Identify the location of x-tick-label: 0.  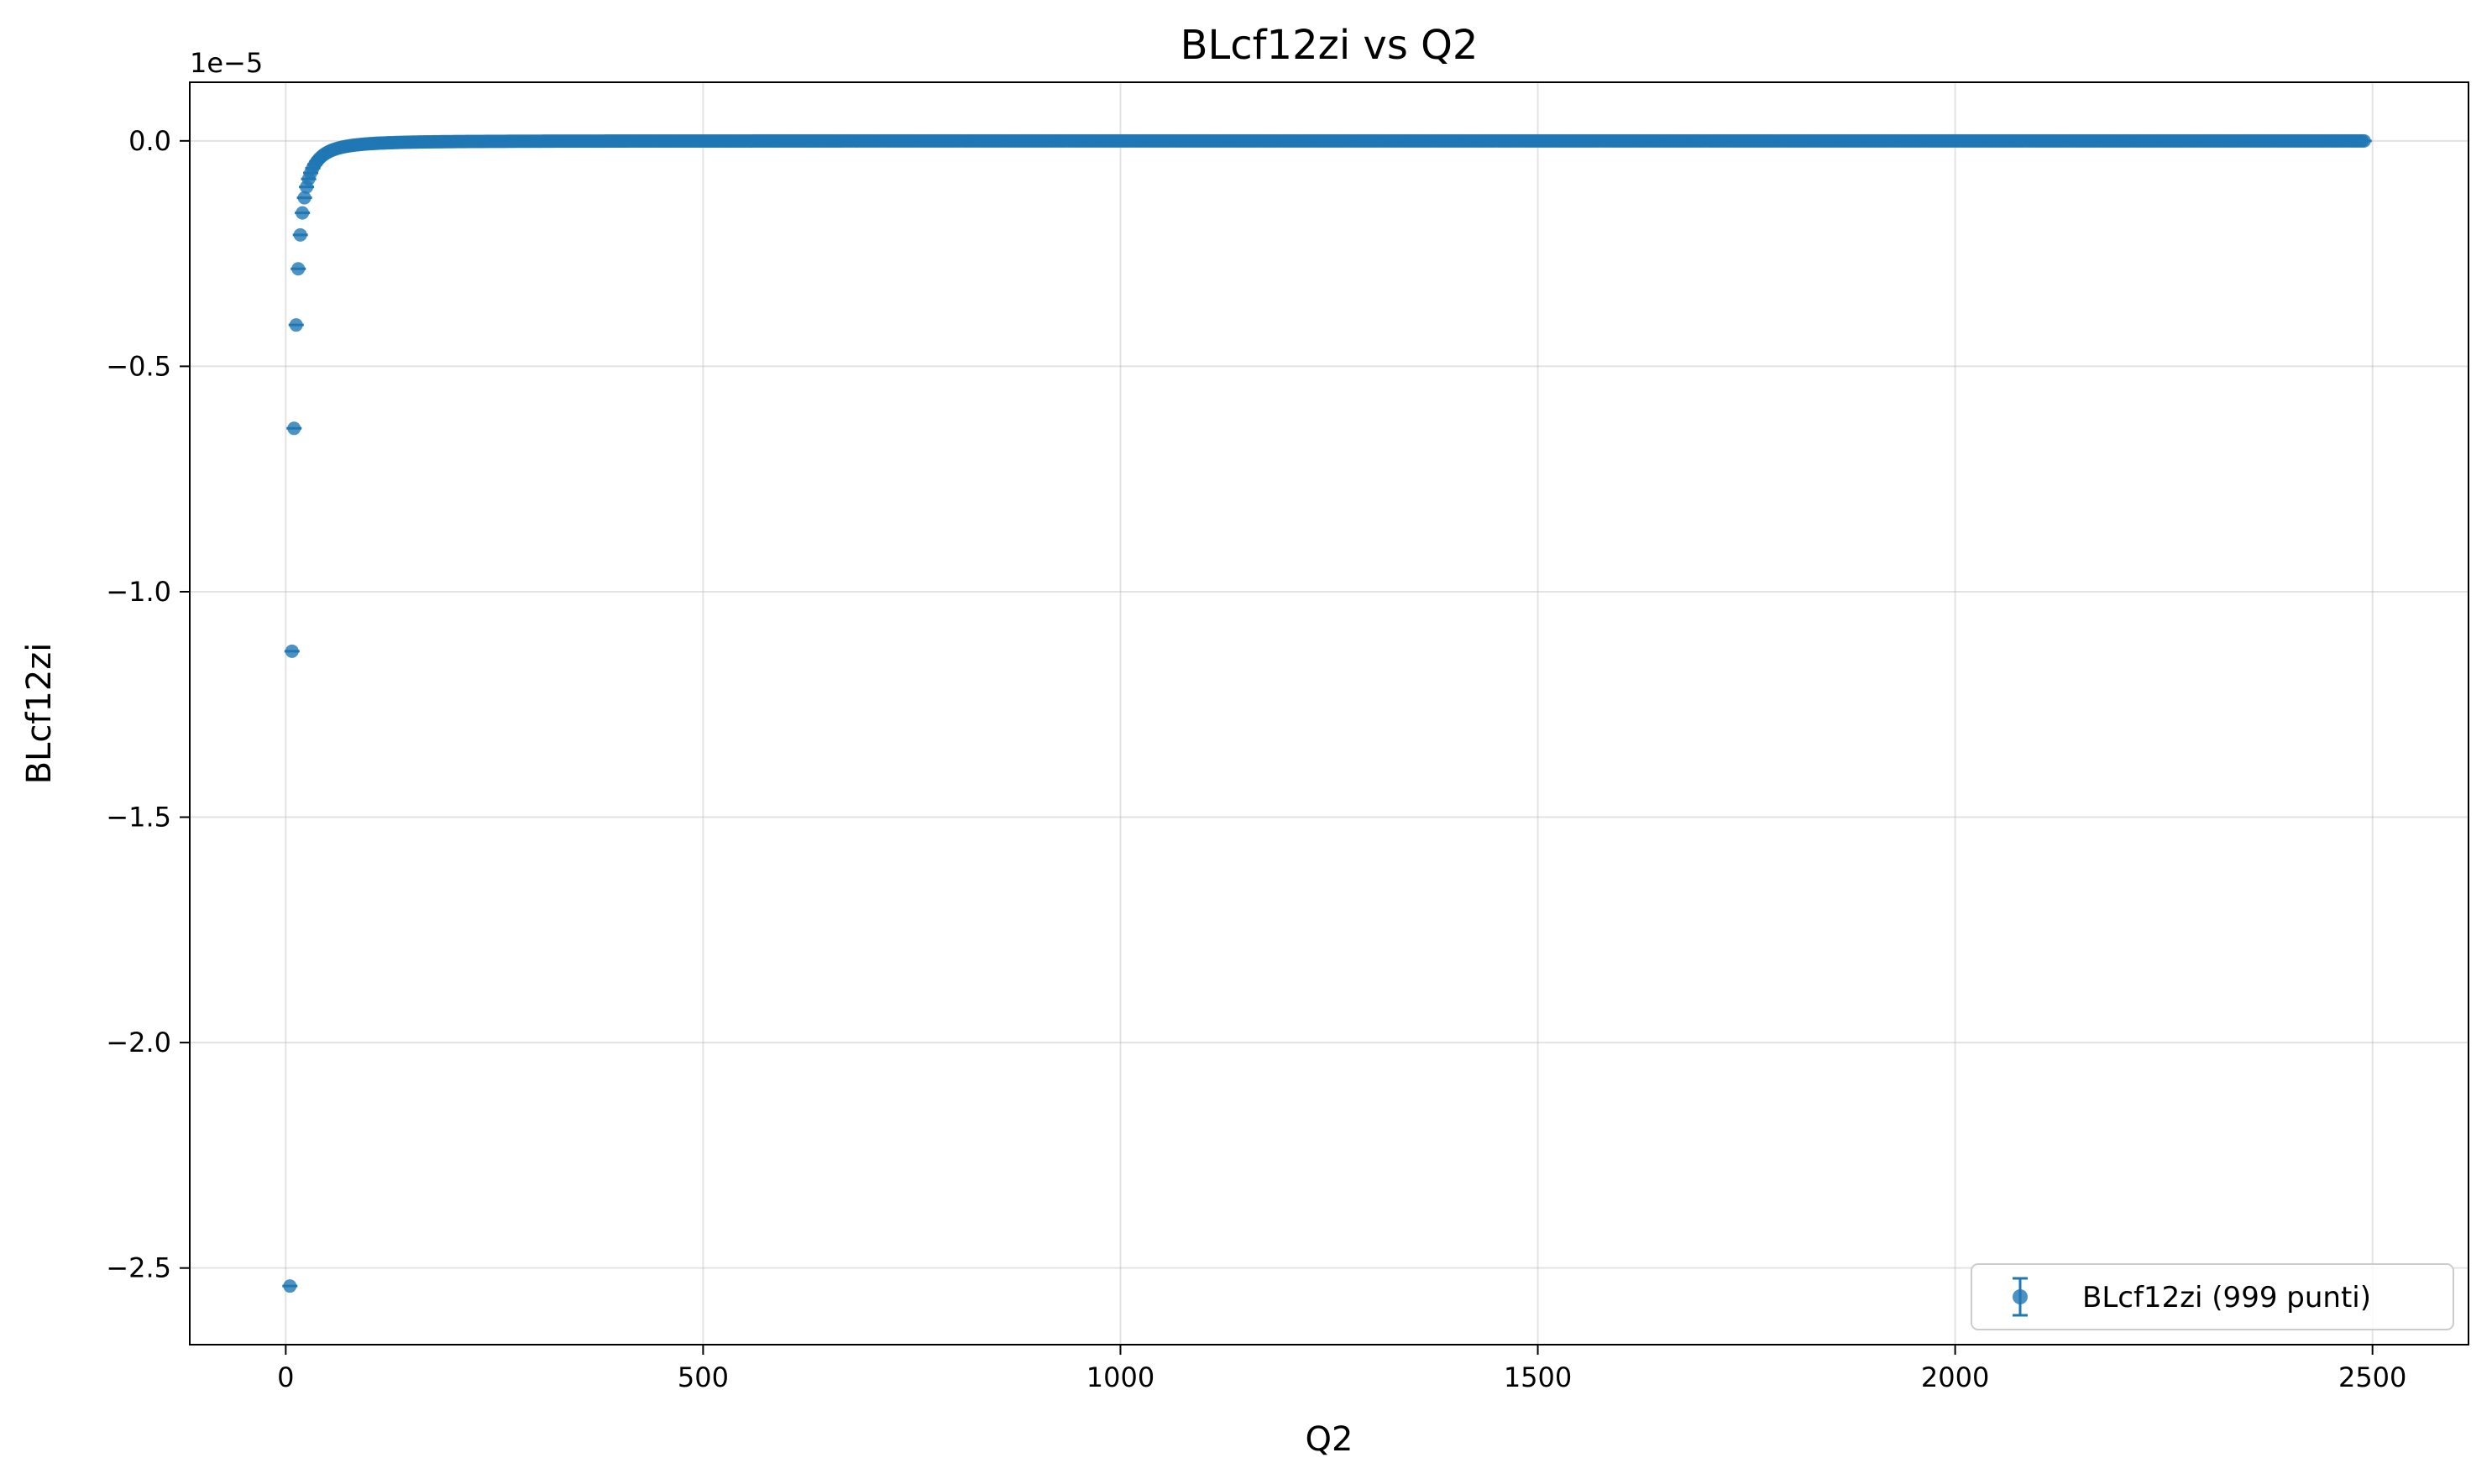
(285, 1377).